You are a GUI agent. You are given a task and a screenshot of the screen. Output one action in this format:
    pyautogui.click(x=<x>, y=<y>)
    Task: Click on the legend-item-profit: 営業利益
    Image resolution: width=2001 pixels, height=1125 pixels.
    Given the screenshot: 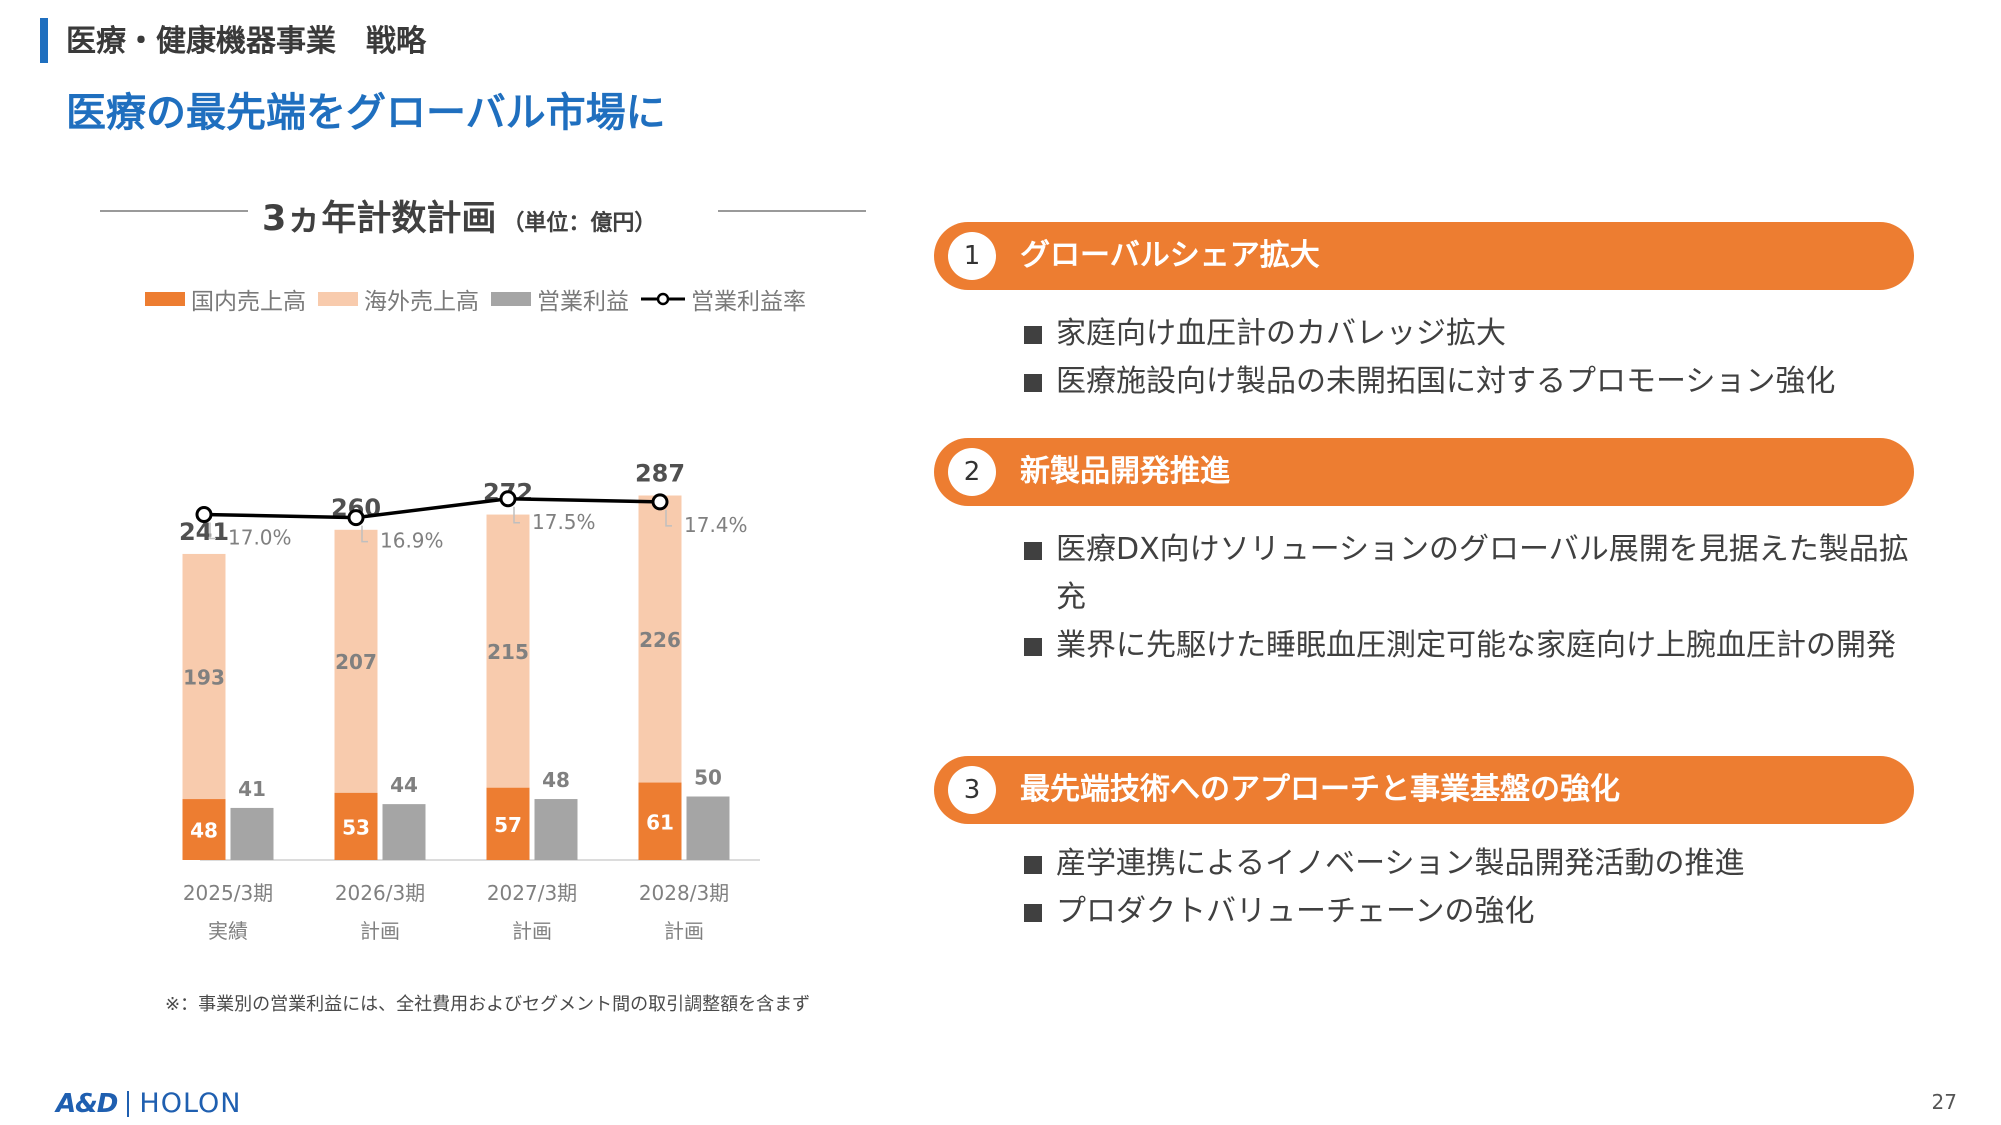 What is the action you would take?
    pyautogui.click(x=560, y=299)
    